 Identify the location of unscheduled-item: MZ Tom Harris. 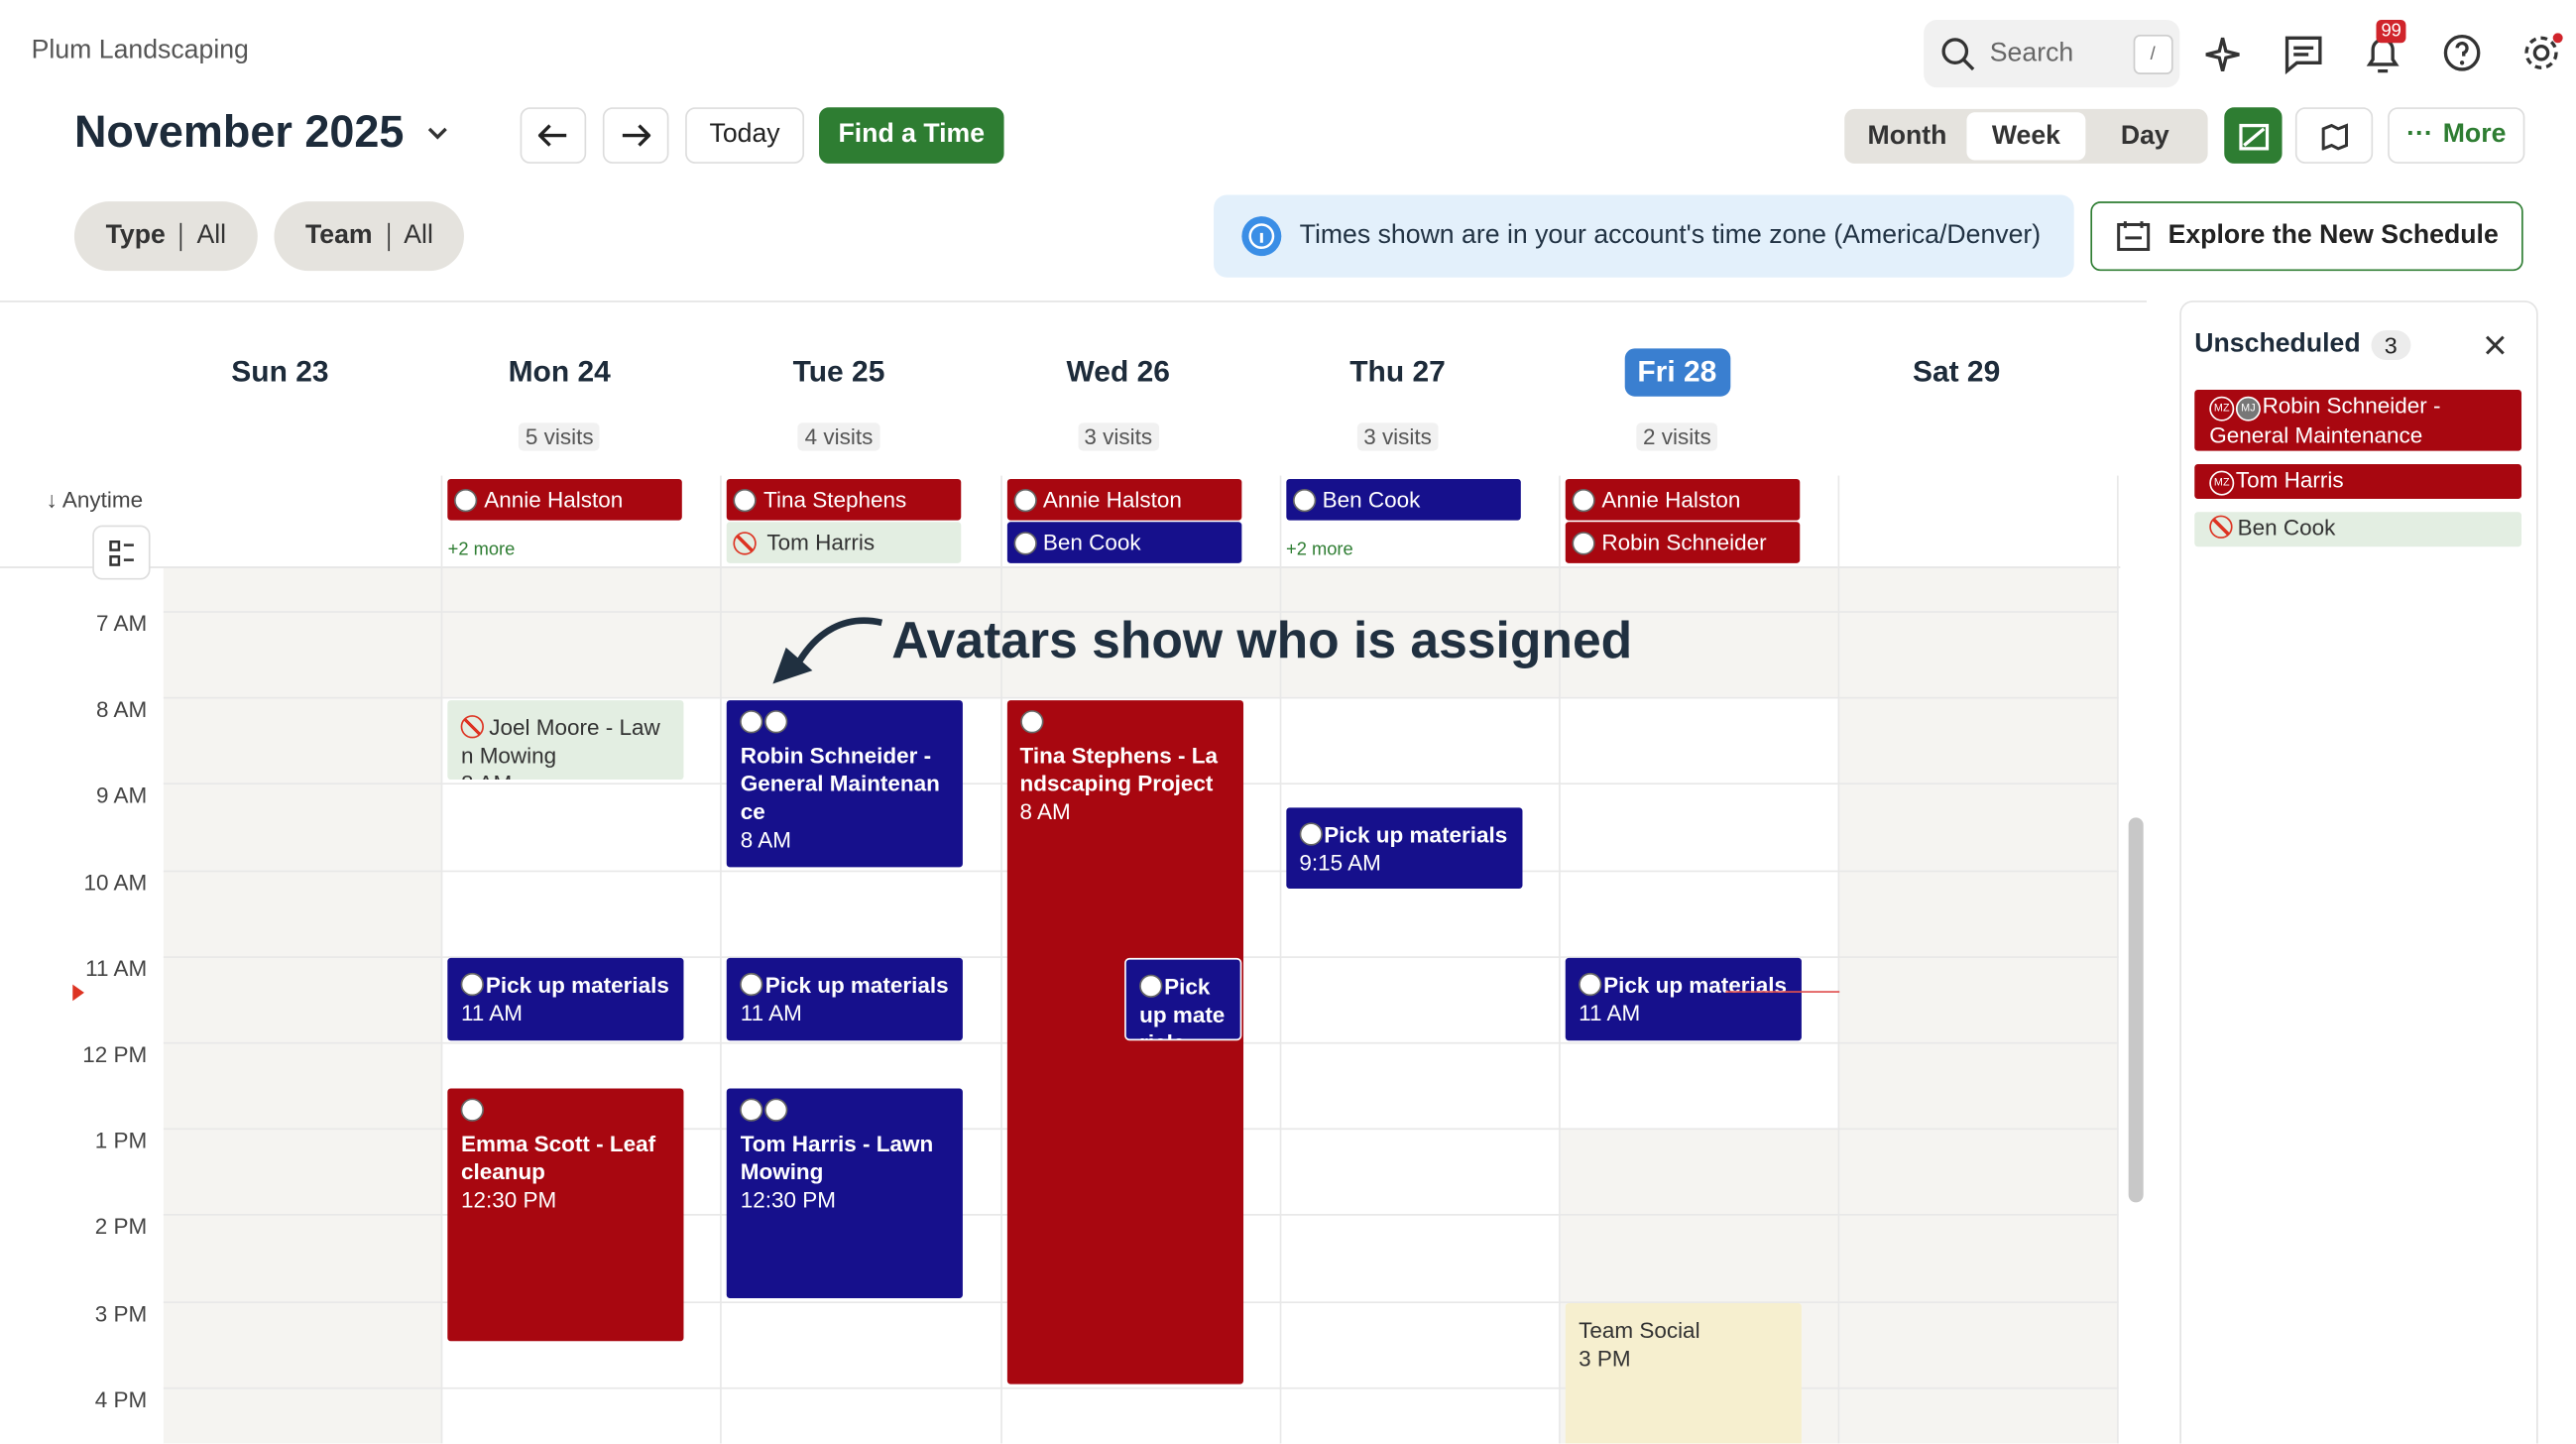
(2358, 481).